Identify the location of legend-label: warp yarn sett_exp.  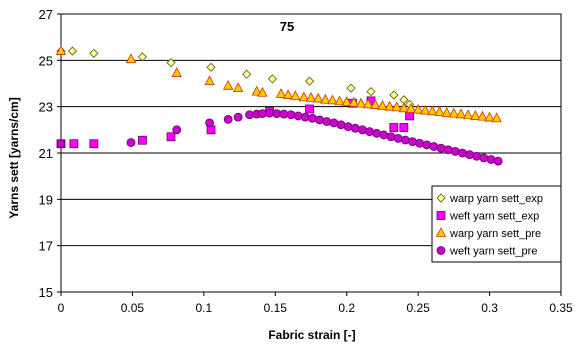
(496, 199).